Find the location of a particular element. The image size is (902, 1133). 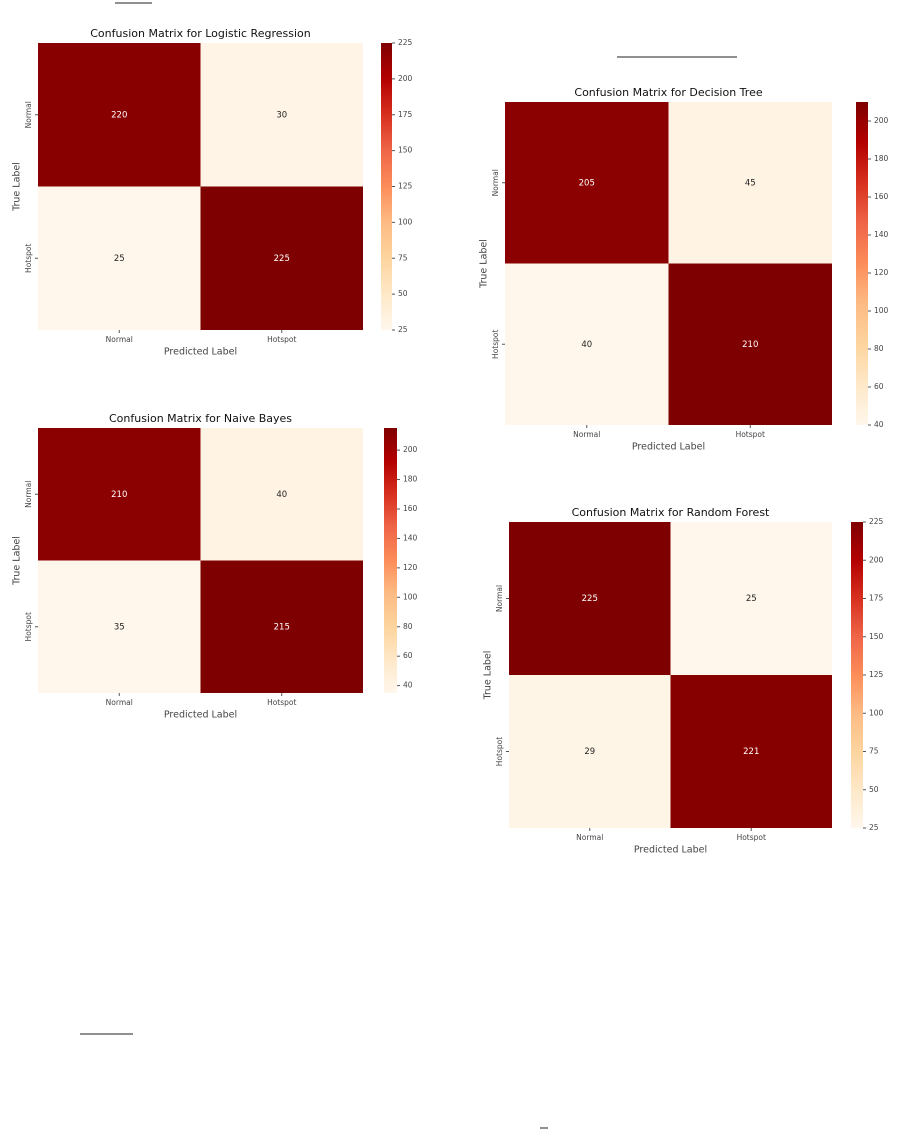

cell-label: 205 is located at coordinates (587, 183).